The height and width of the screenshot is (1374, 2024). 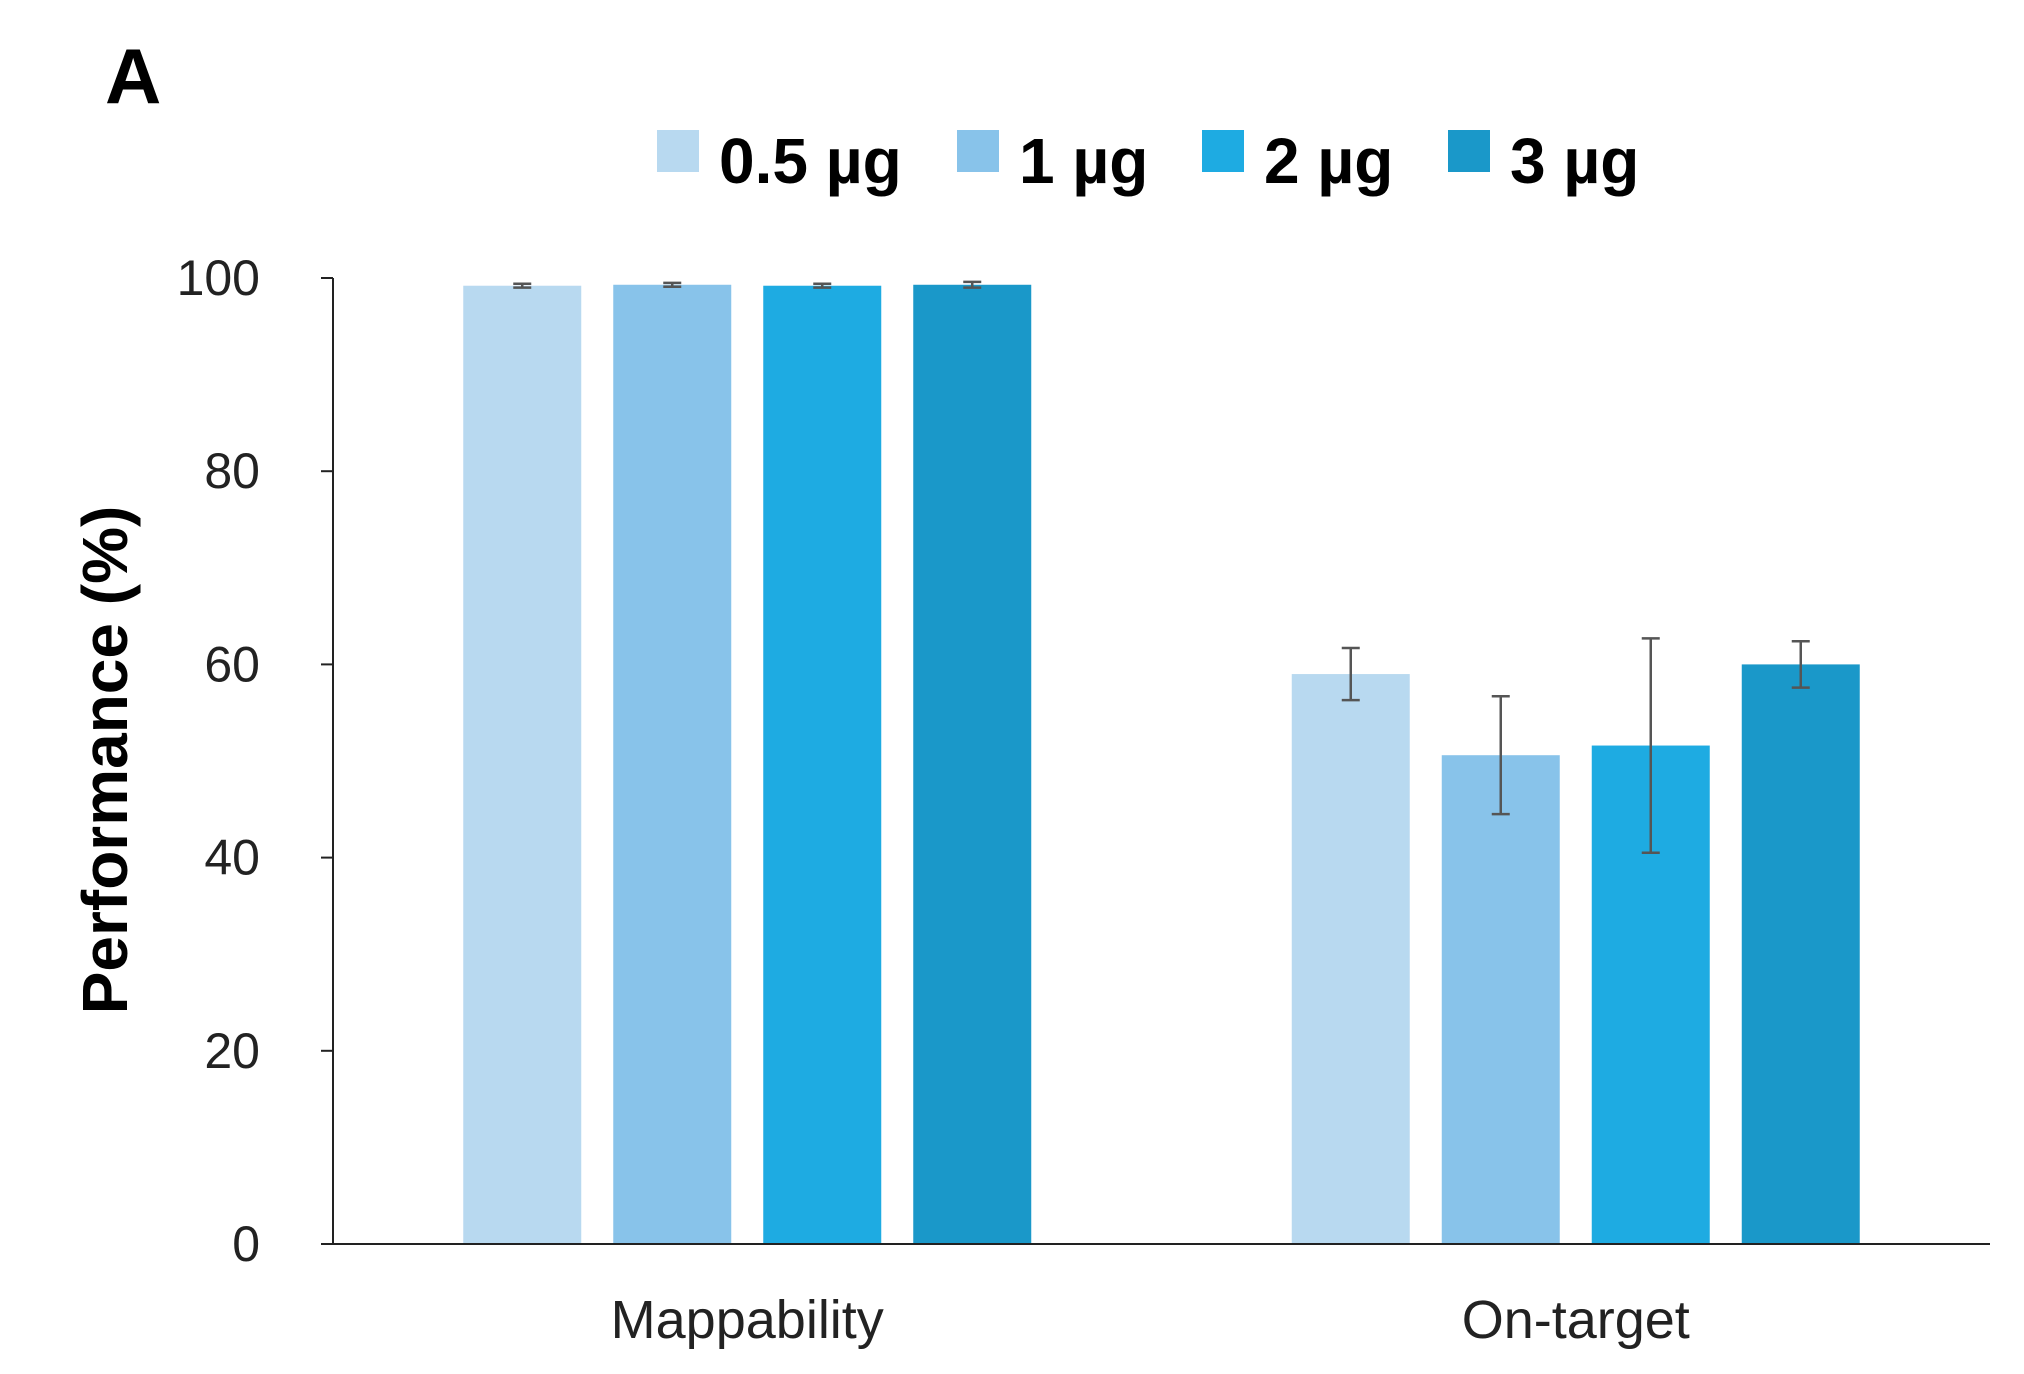 I want to click on y-tick-label: 80, so click(x=232, y=471).